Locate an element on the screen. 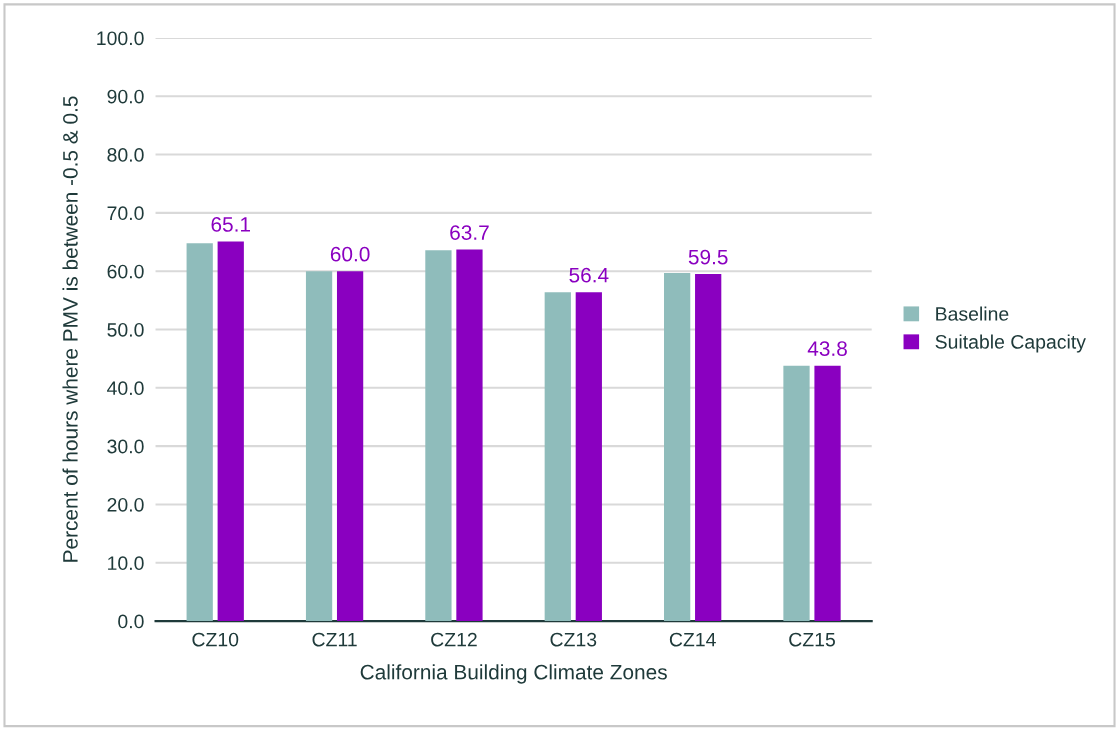  y-tick-label: 30.0 is located at coordinates (125, 446).